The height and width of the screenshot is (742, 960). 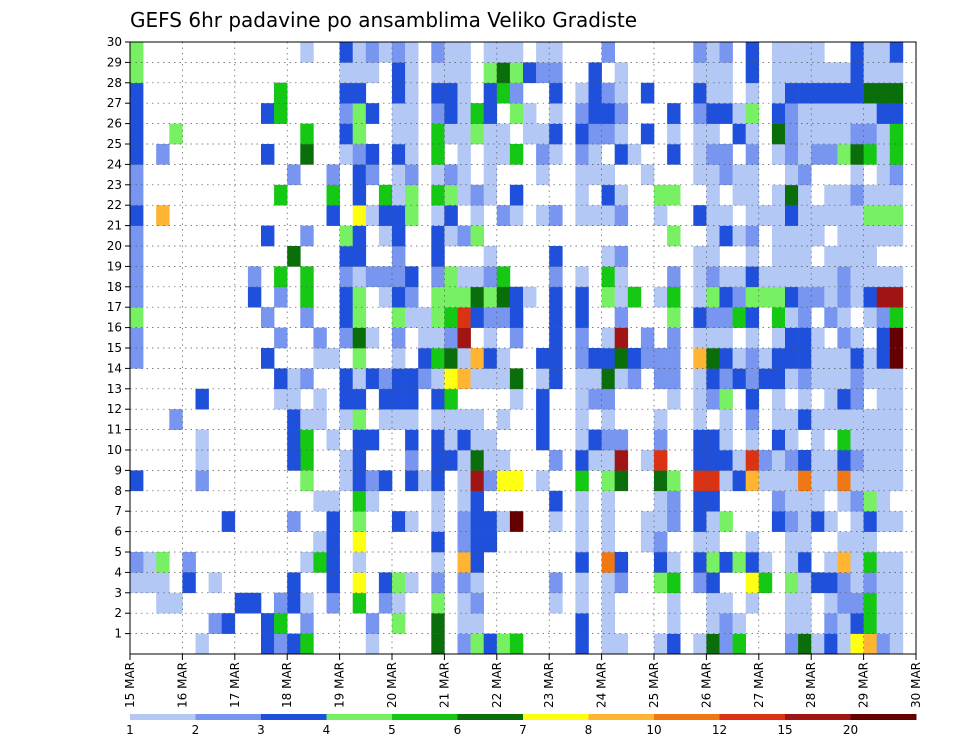 What do you see at coordinates (521, 725) in the screenshot?
I see `colorbar: 1 2 3 4 5 6 7 8 10 12 15 20` at bounding box center [521, 725].